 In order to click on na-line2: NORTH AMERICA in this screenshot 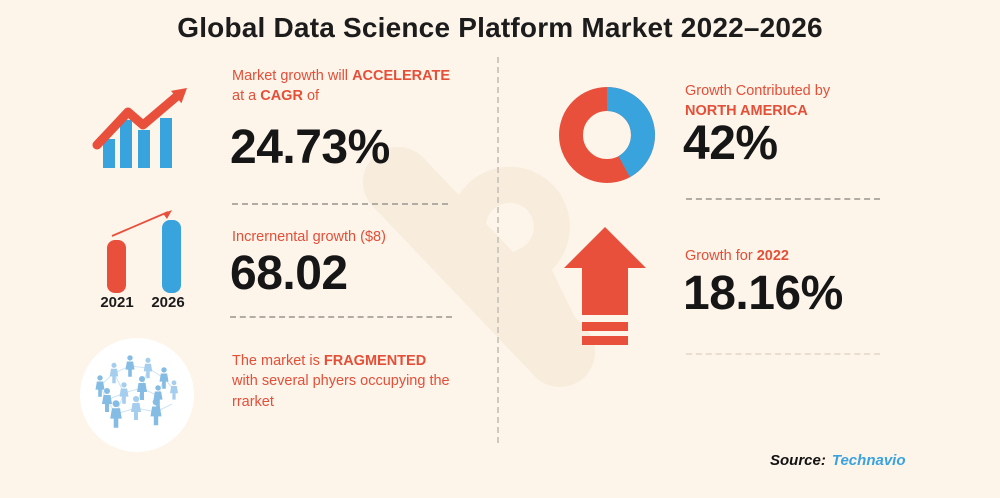, I will do `click(746, 111)`.